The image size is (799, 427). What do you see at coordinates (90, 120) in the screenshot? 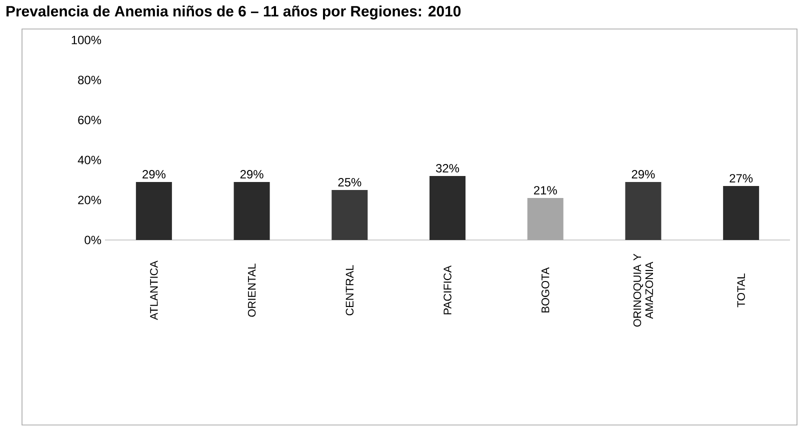
I see `y-tick-label: 60%` at bounding box center [90, 120].